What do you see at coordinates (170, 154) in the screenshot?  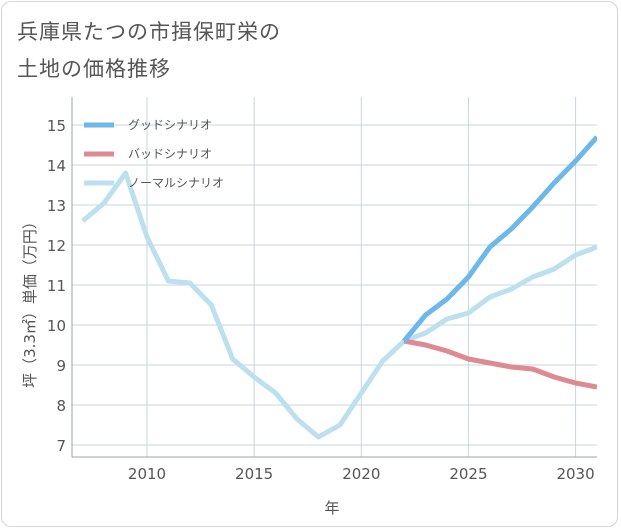 I see `legend-label-1: バッドシナリオ` at bounding box center [170, 154].